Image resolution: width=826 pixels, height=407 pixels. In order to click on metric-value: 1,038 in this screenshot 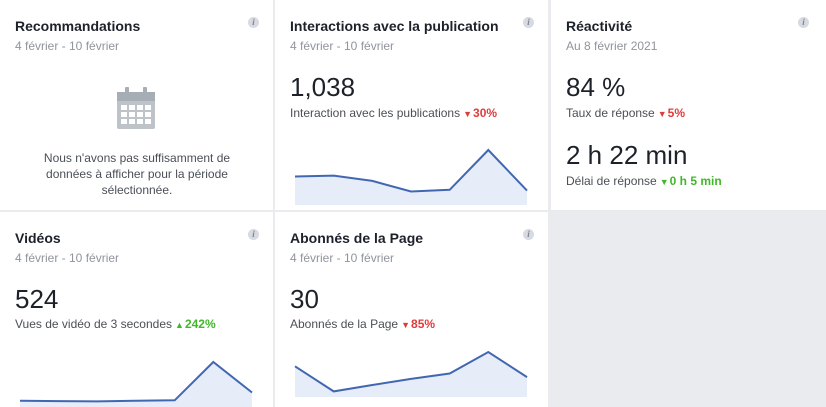, I will do `click(323, 87)`.